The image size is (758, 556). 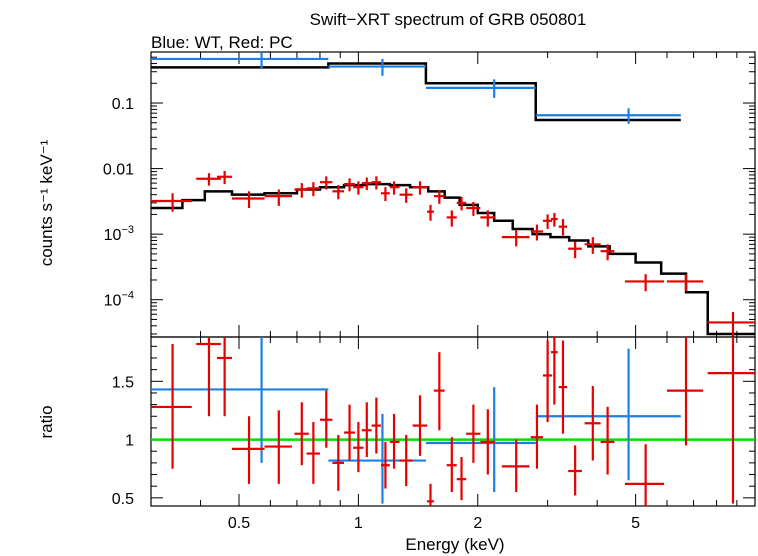 I want to click on spectrum-y-tick-label: 0.01, so click(x=118, y=170).